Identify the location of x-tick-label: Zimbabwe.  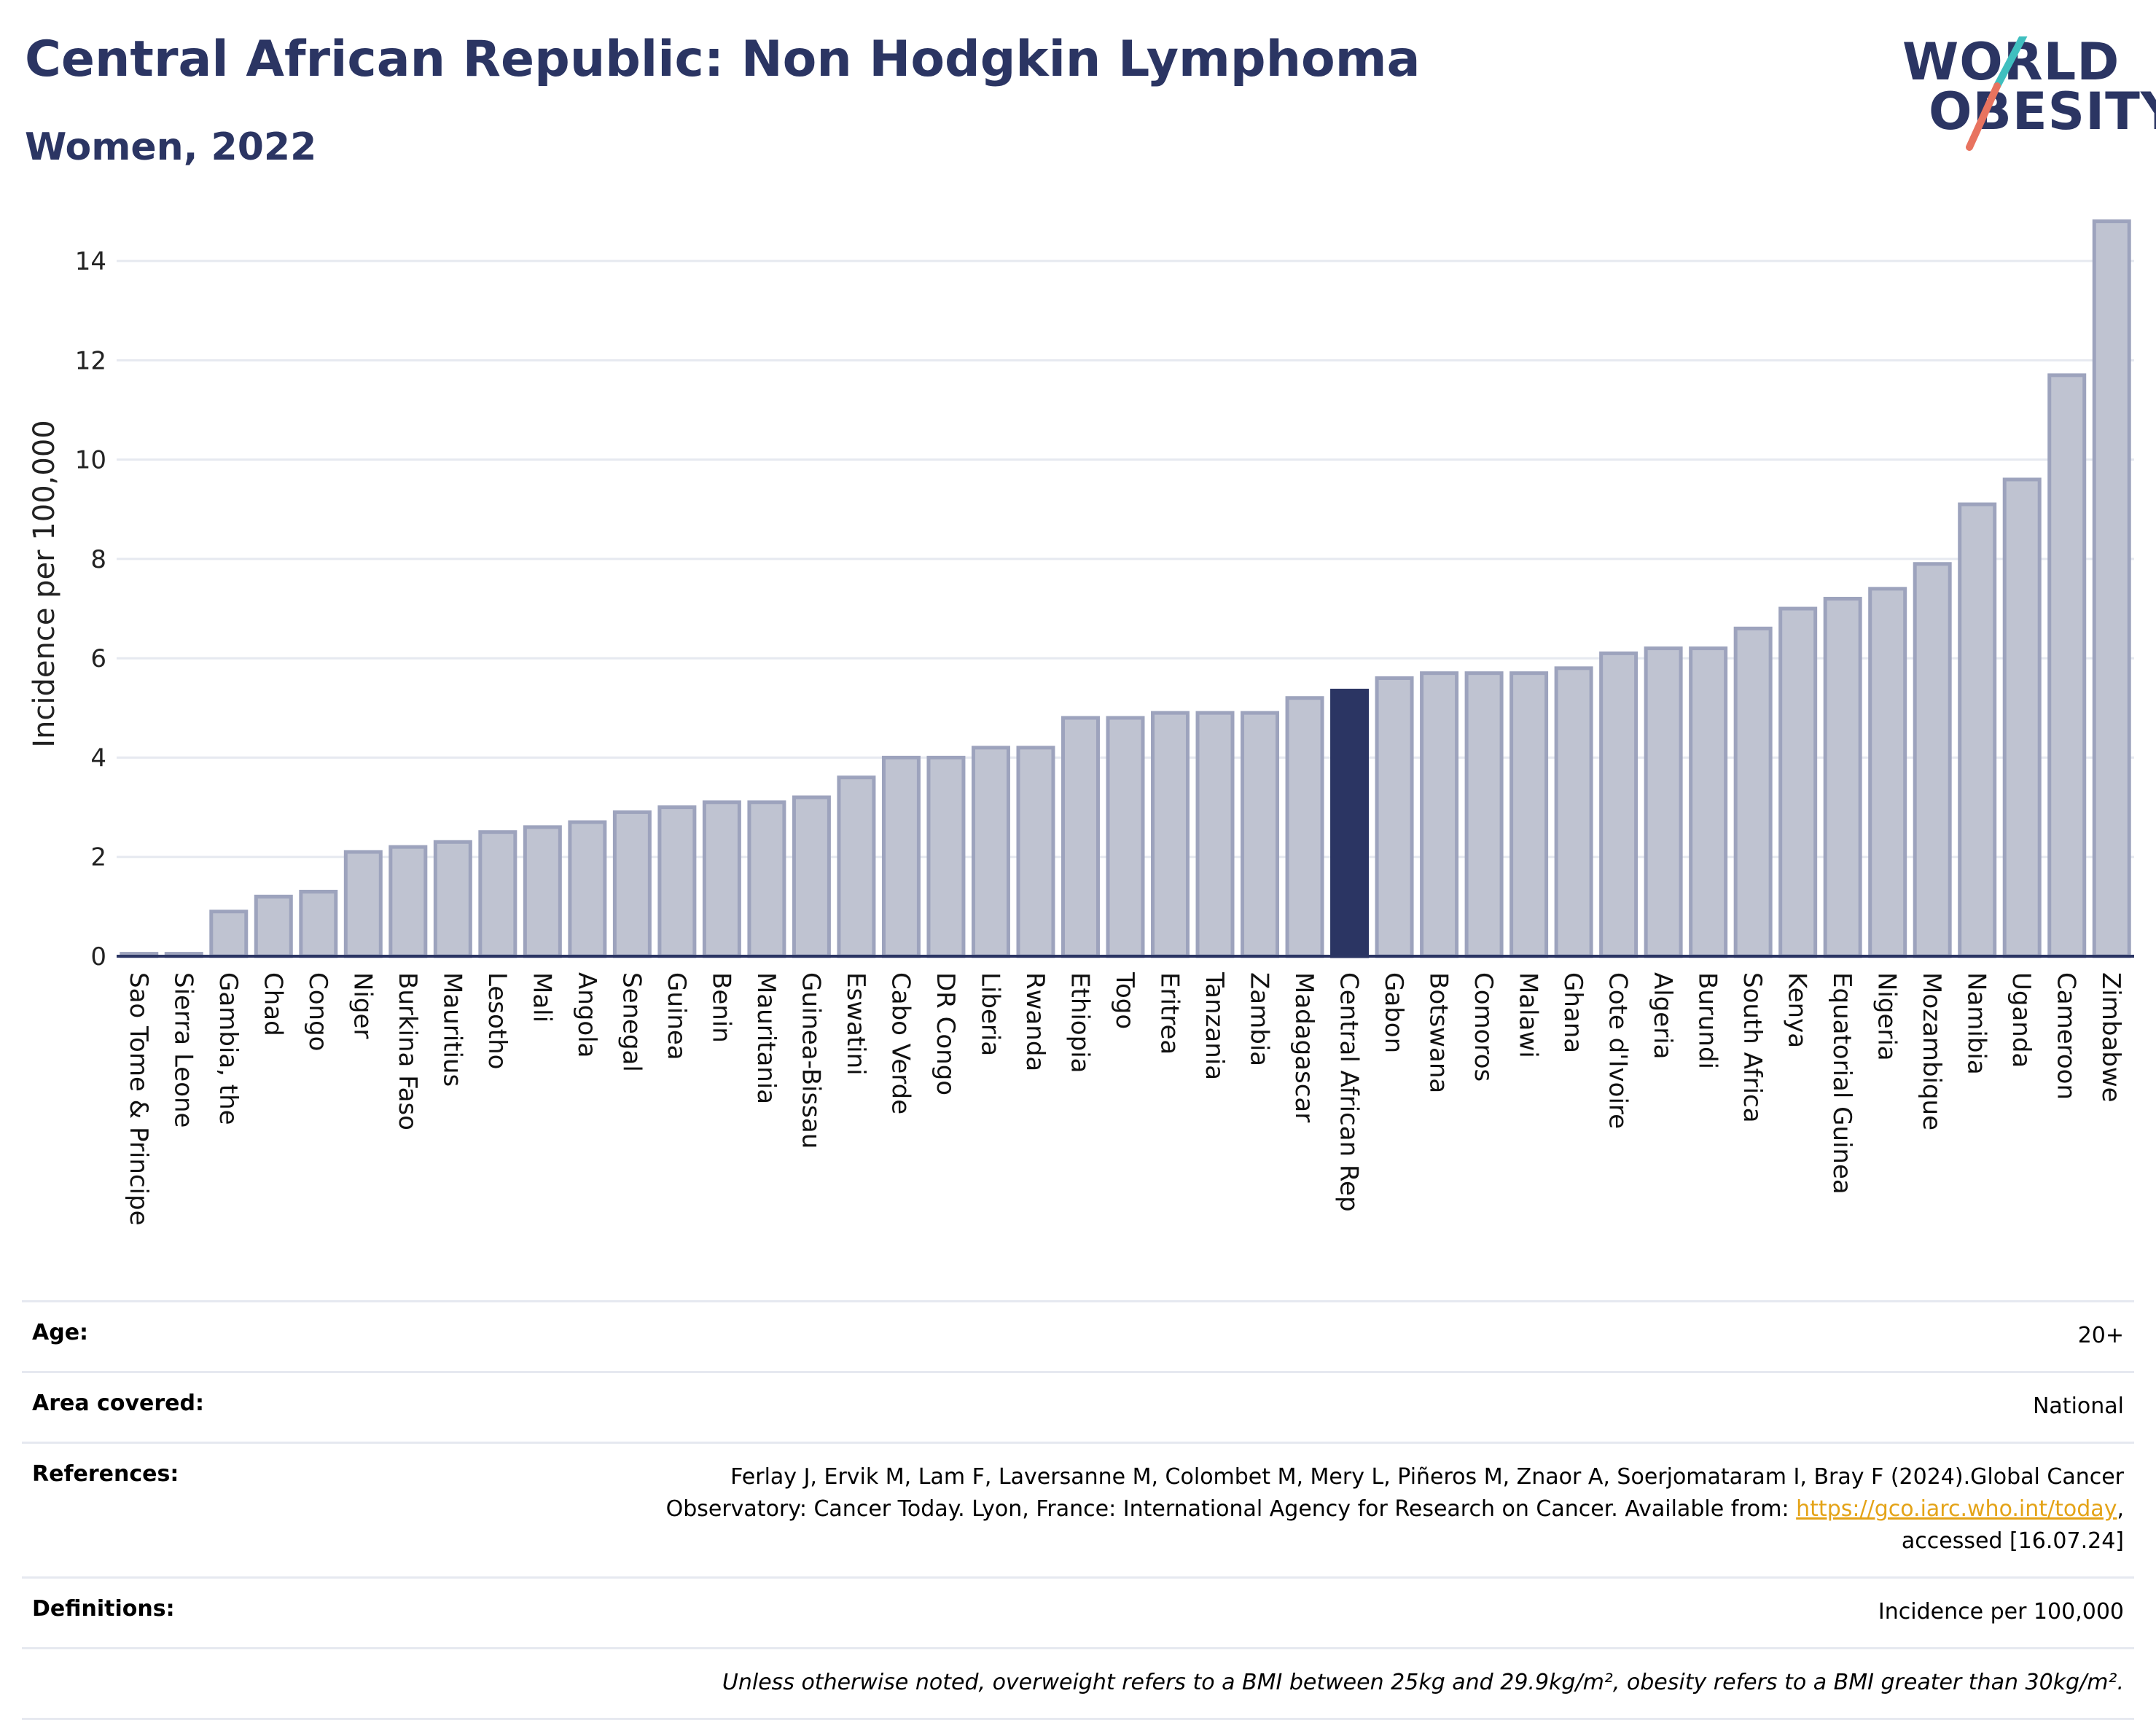
(2110, 1037).